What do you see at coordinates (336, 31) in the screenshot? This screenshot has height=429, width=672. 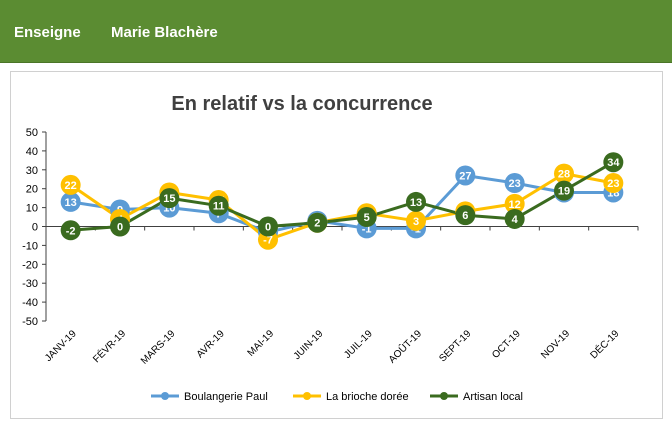 I see `header-bar: Enseigne Marie Blachère` at bounding box center [336, 31].